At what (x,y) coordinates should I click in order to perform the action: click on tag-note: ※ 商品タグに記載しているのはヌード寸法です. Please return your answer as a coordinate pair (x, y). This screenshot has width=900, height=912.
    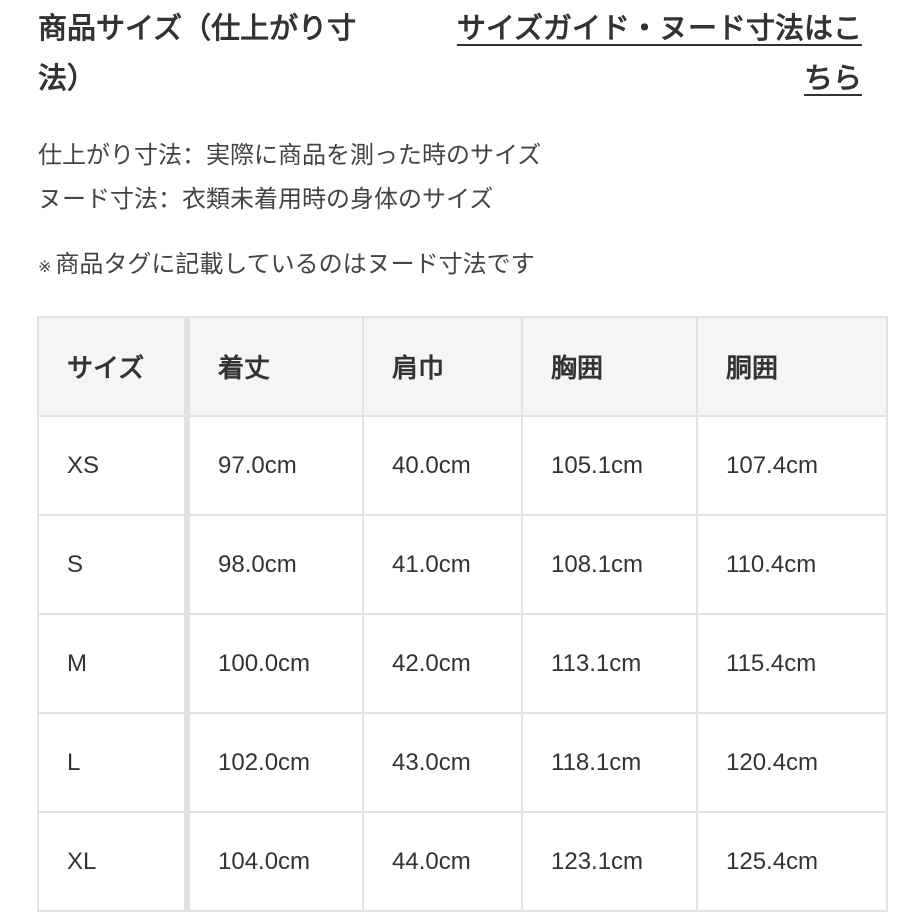
    Looking at the image, I should click on (286, 266).